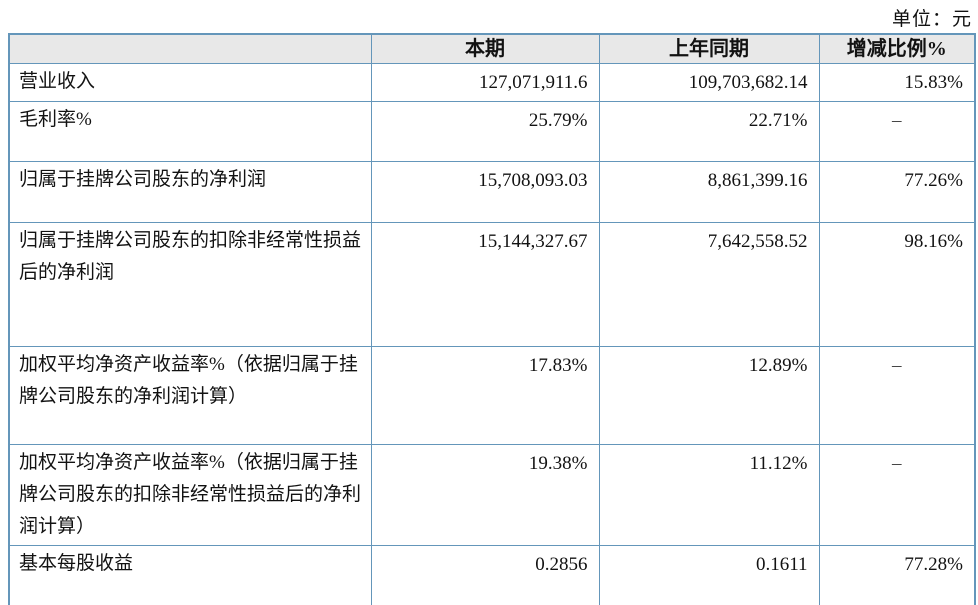 This screenshot has width=978, height=605. I want to click on change-ratio-value: 77.28%, so click(897, 574).